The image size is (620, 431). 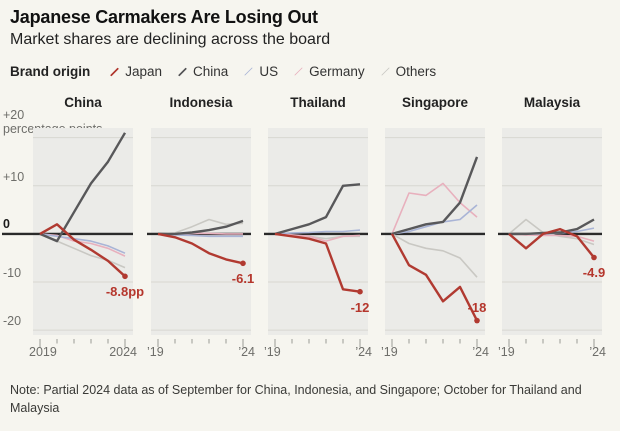 I want to click on legend-item-label: US, so click(x=269, y=71).